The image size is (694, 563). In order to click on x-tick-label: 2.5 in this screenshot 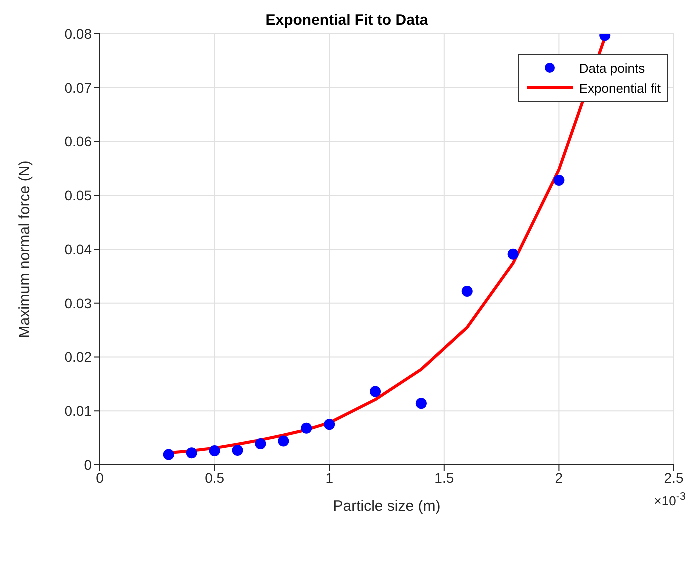, I will do `click(674, 478)`.